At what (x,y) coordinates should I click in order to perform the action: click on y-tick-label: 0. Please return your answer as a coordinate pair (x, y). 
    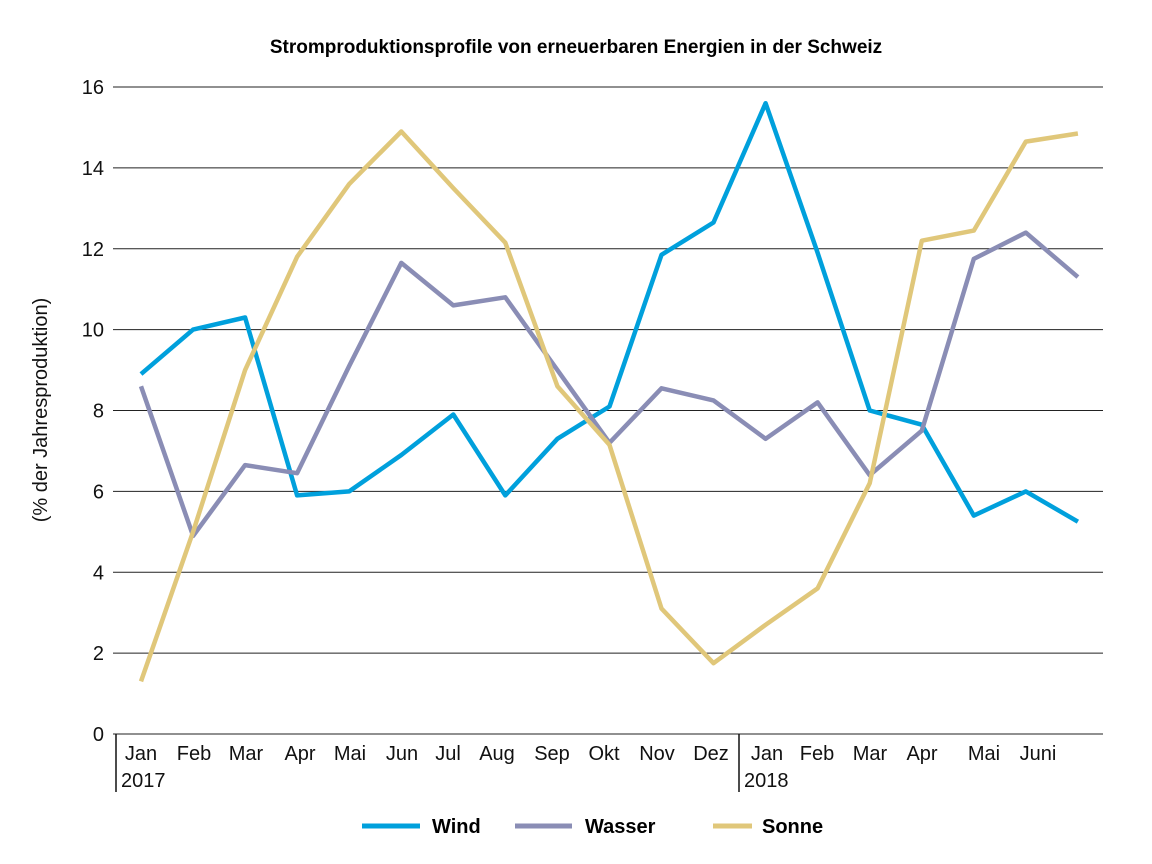
    Looking at the image, I should click on (98, 735).